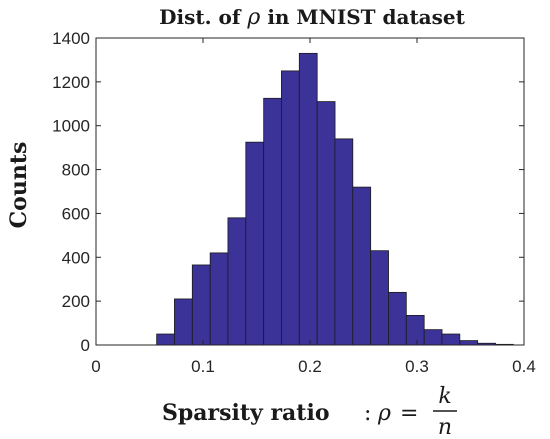 Image resolution: width=550 pixels, height=439 pixels. Describe the element at coordinates (71, 38) in the screenshot. I see `y-tick-label: 1400` at that location.